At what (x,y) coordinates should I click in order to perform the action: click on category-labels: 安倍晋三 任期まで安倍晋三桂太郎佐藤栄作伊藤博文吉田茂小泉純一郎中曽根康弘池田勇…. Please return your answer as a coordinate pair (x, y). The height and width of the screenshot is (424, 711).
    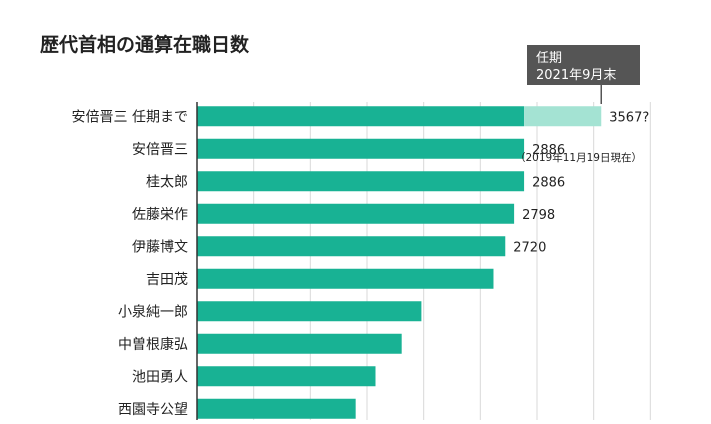
    Looking at the image, I should click on (130, 263).